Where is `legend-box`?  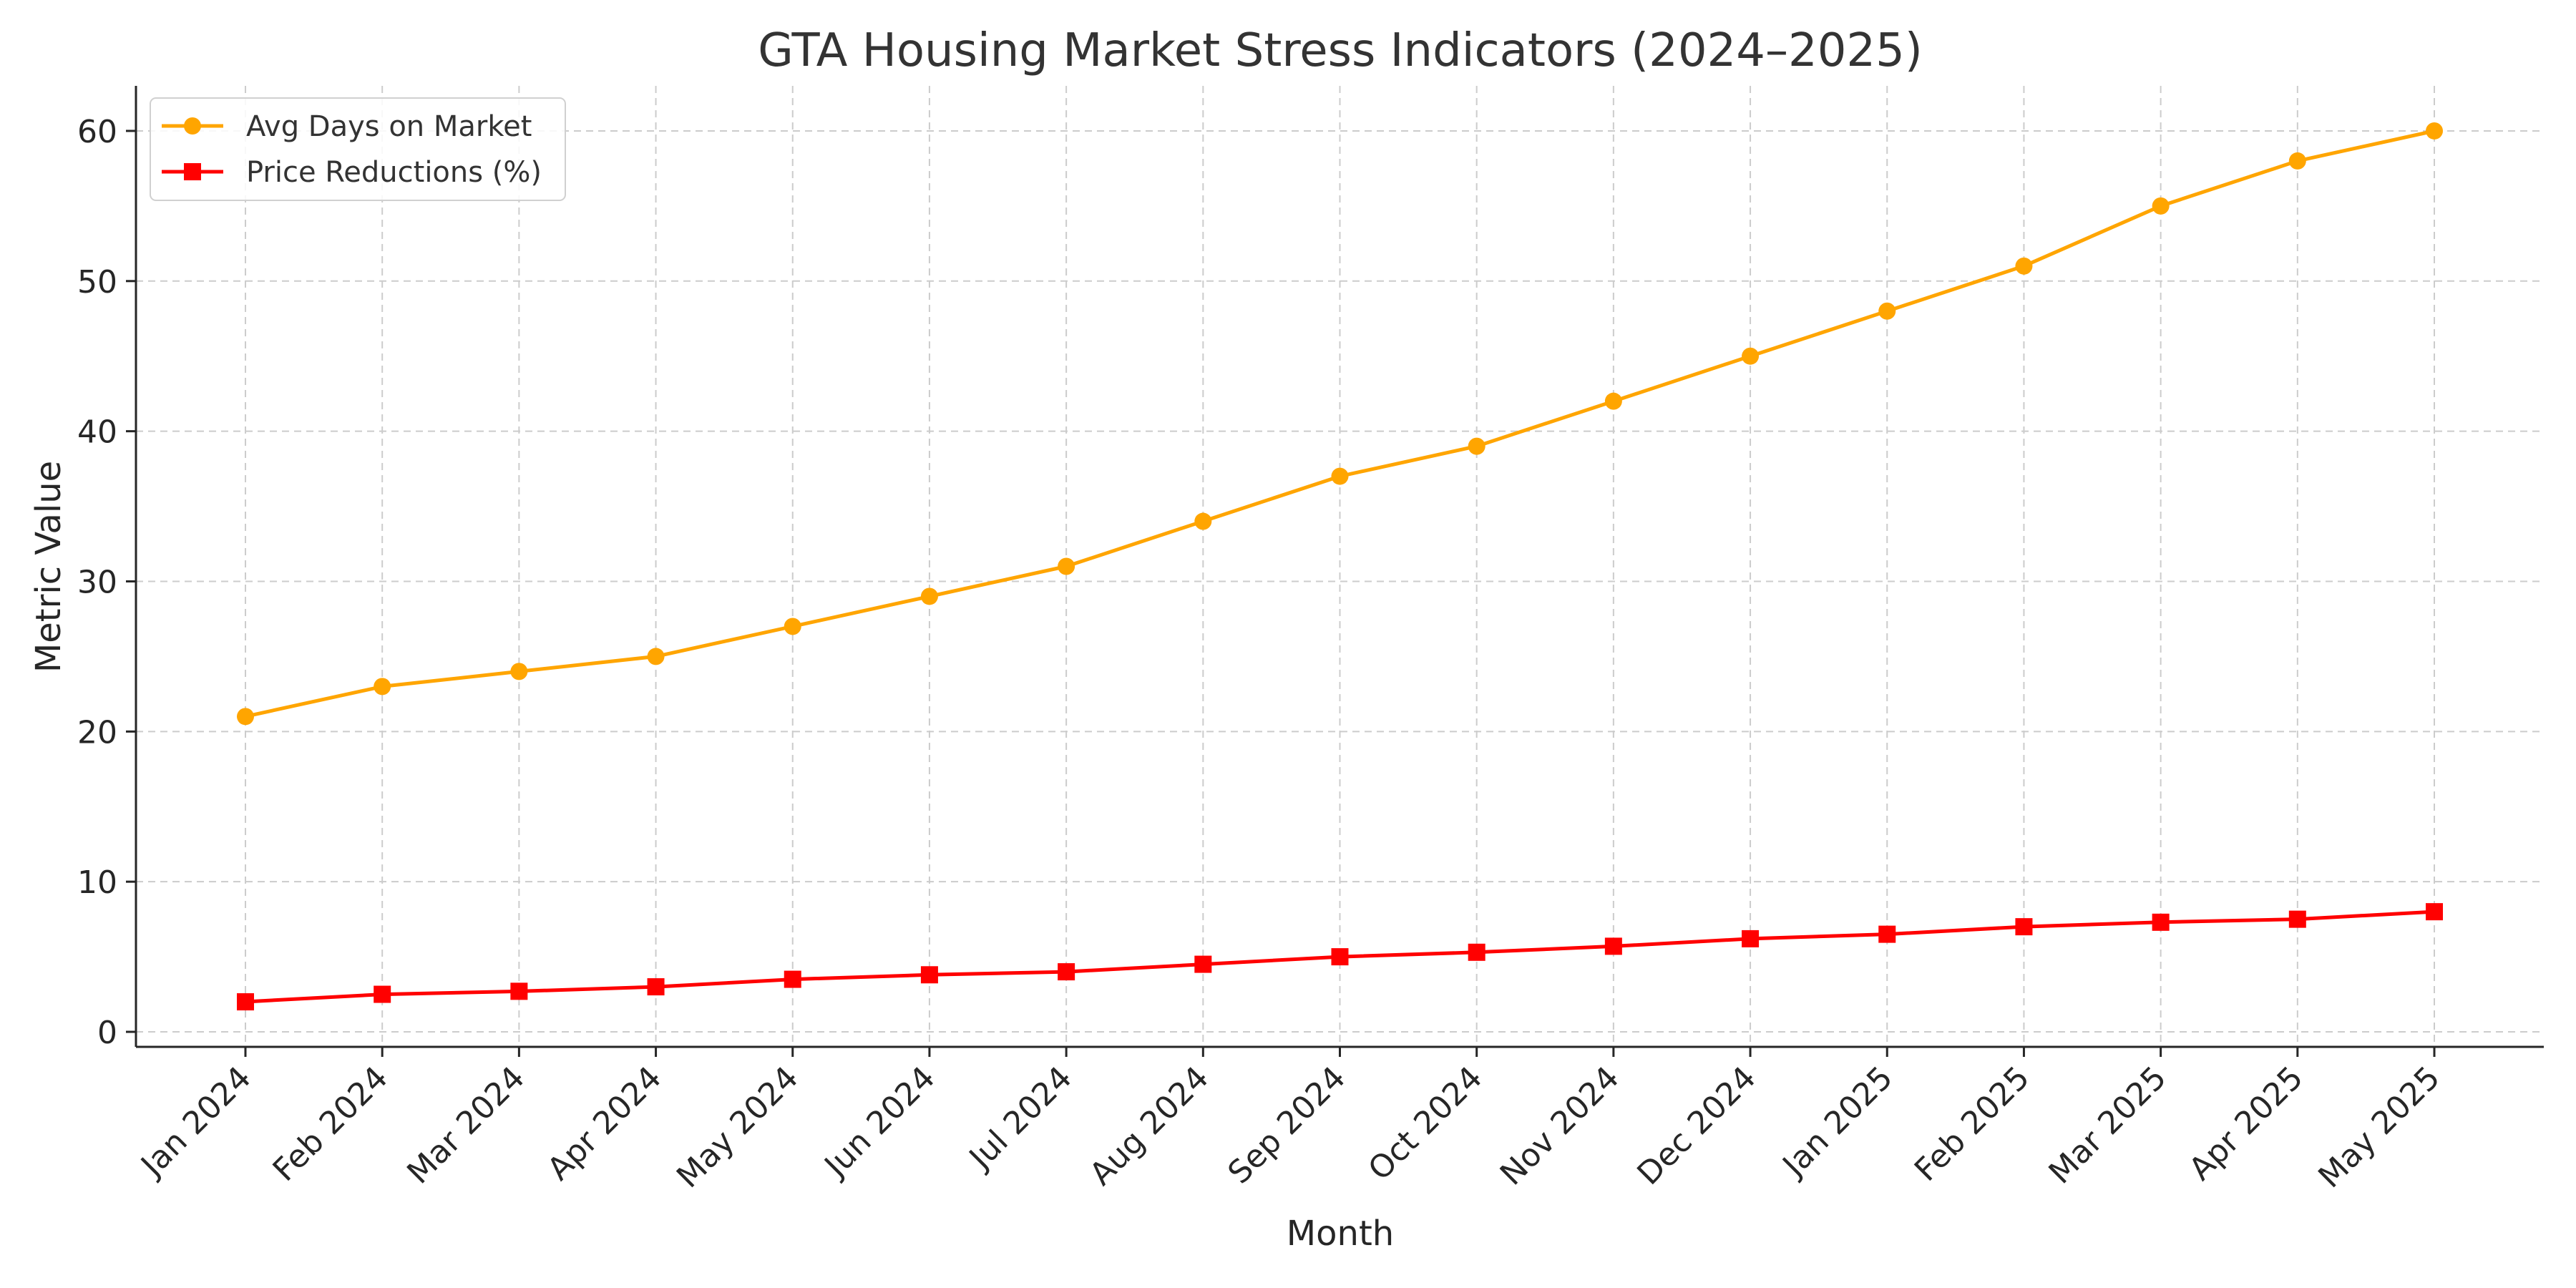 legend-box is located at coordinates (358, 149).